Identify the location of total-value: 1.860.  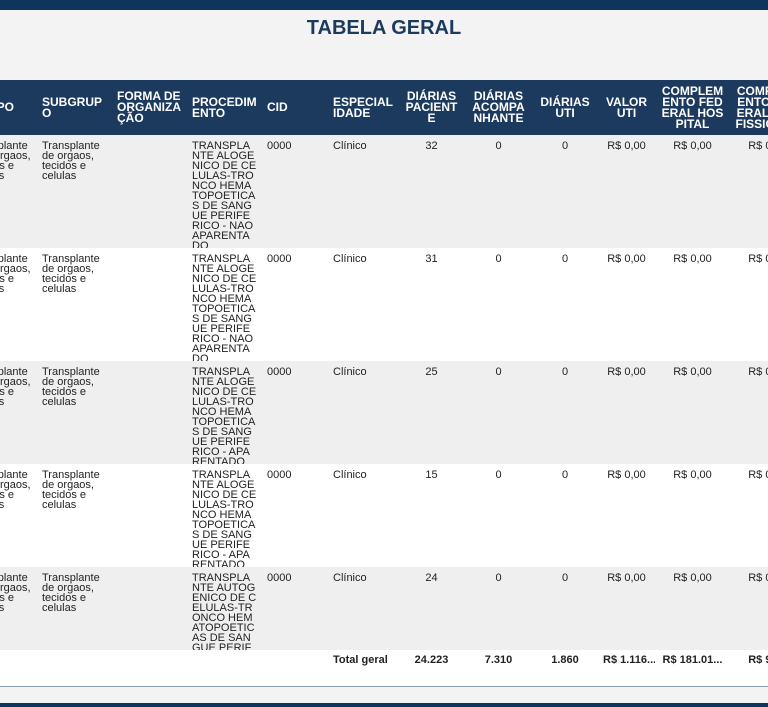
(565, 660).